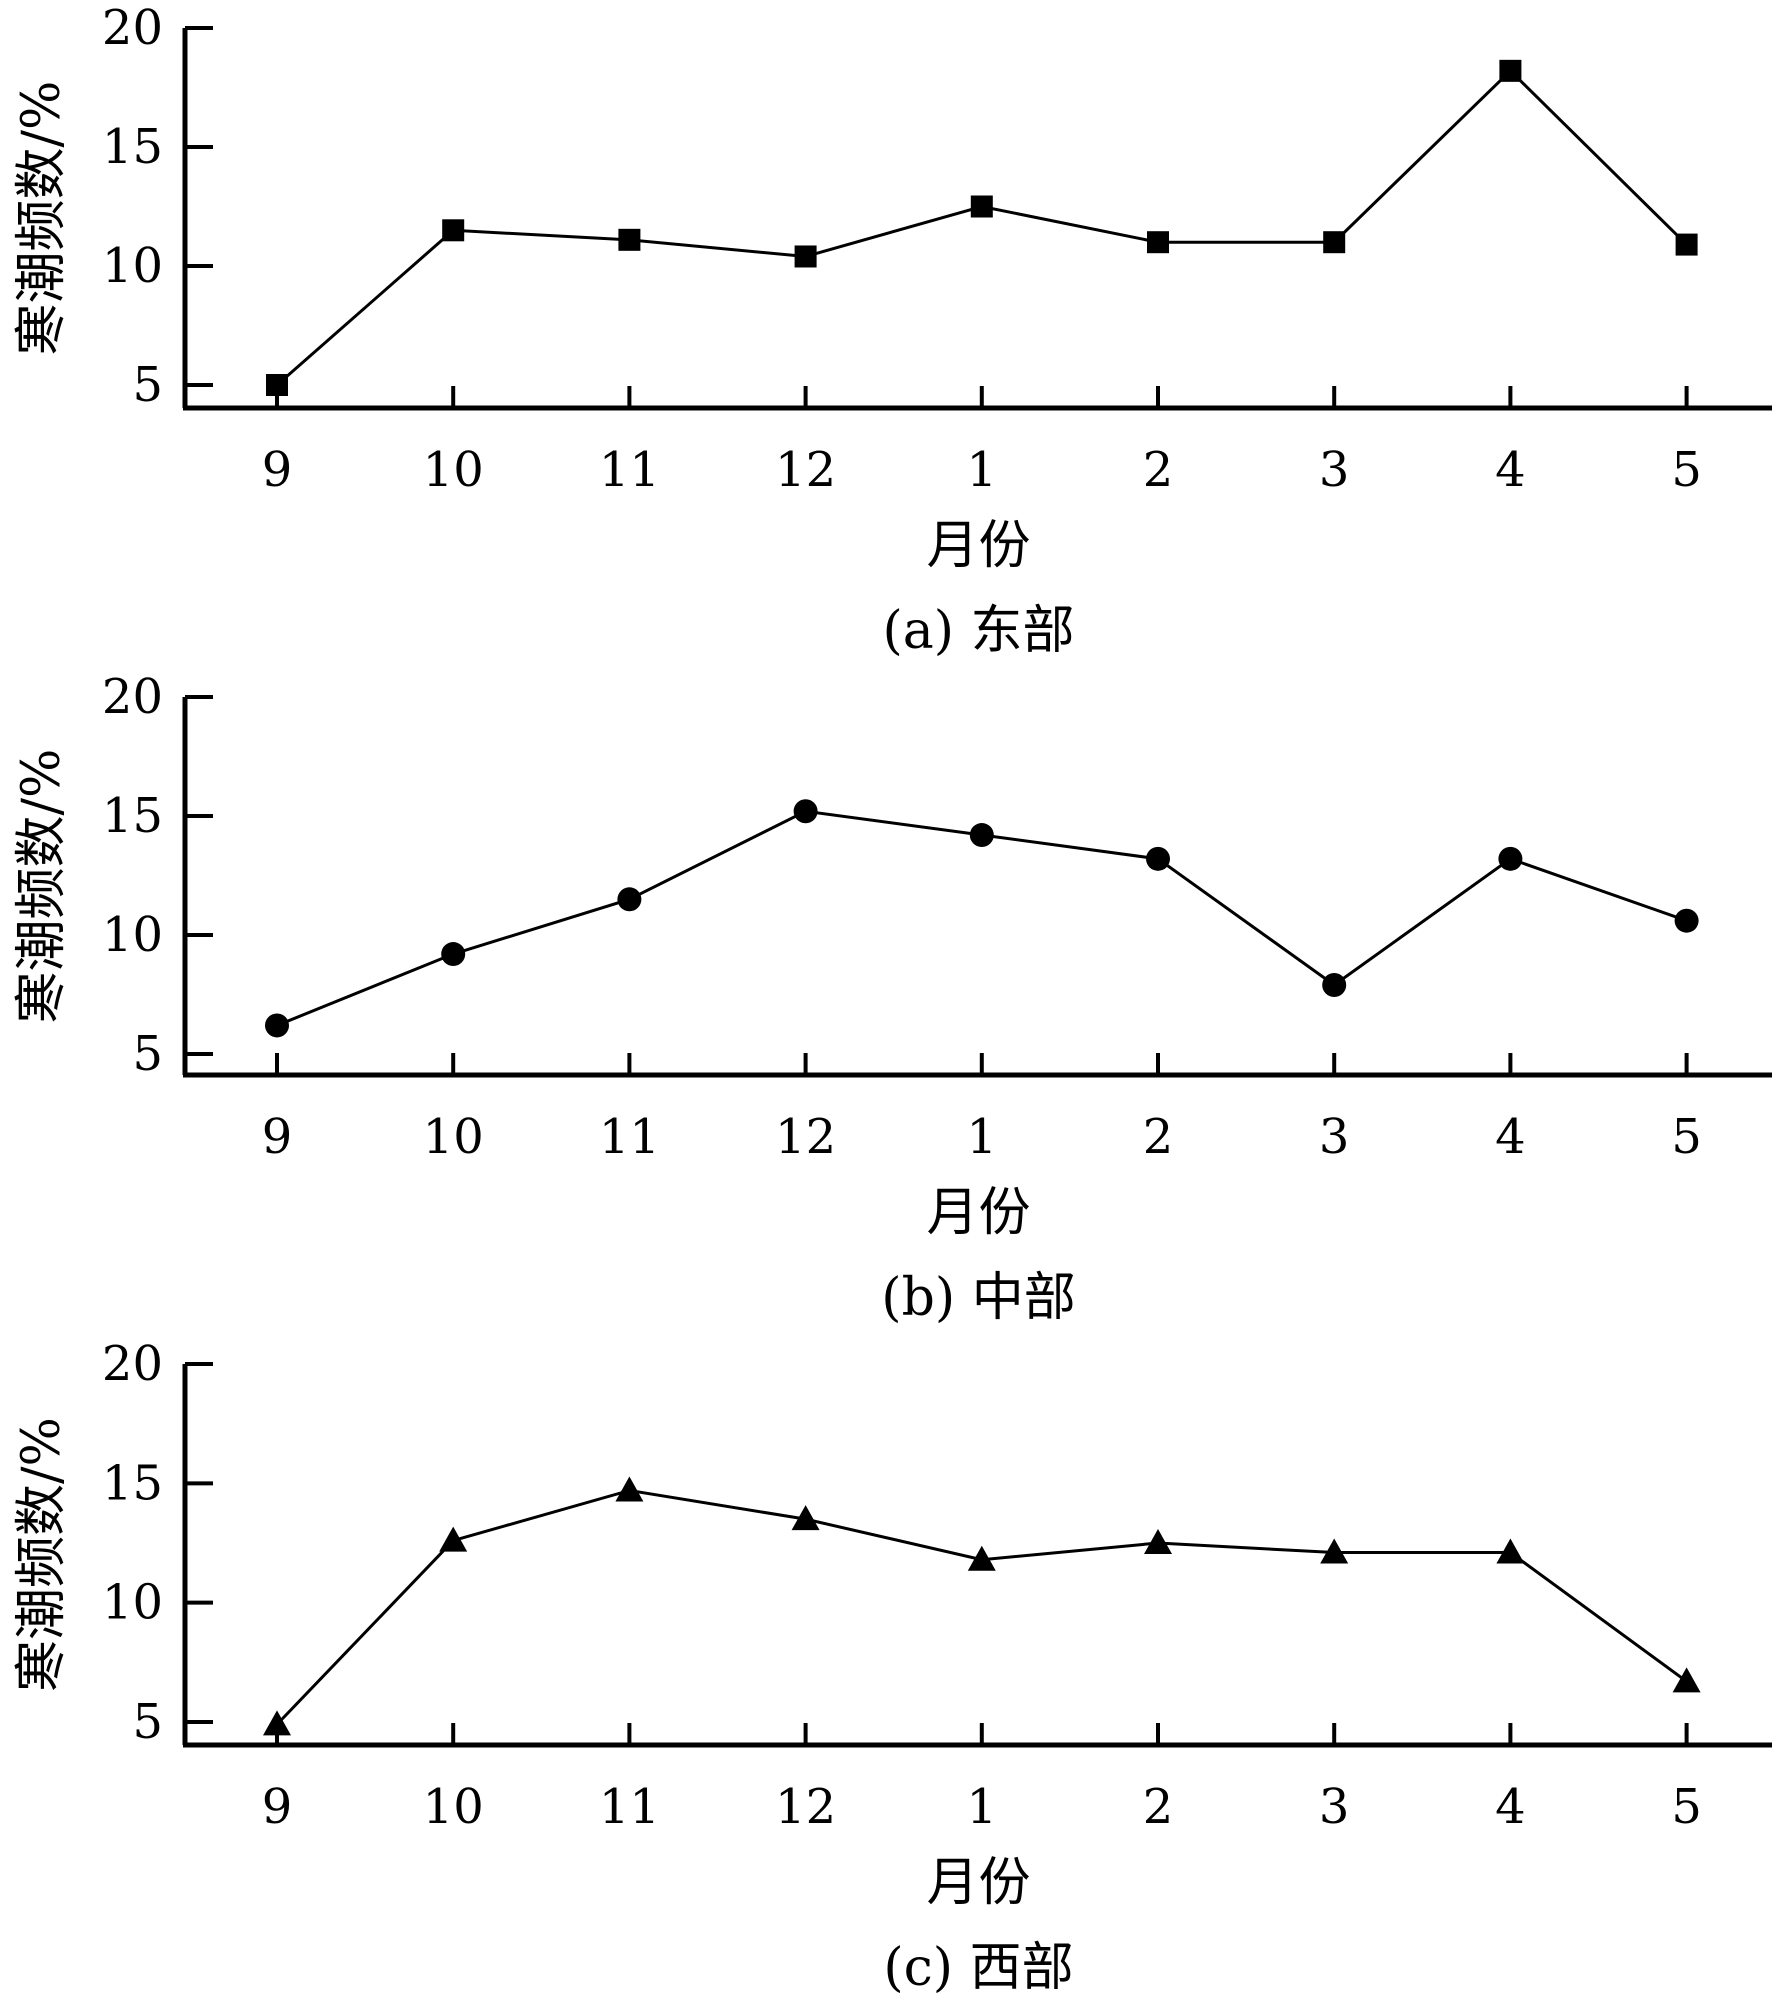  Describe the element at coordinates (978, 631) in the screenshot. I see `panel-caption: (a) 东部` at that location.